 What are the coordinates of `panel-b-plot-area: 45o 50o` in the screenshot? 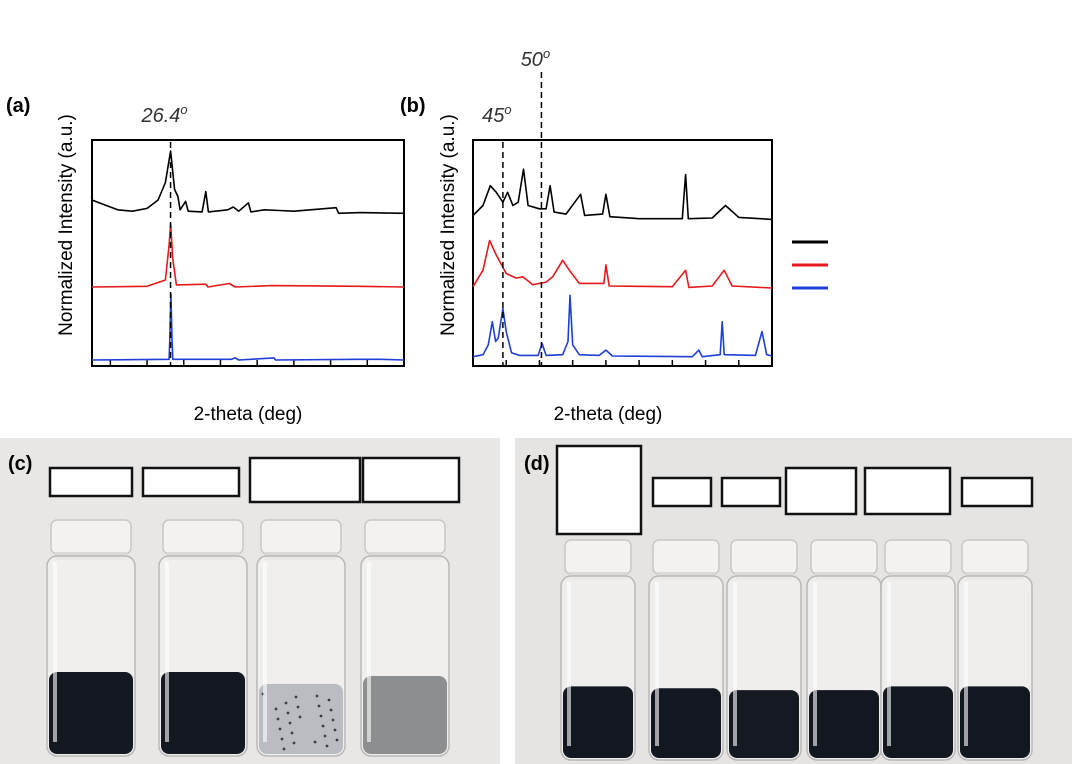 It's located at (622, 206).